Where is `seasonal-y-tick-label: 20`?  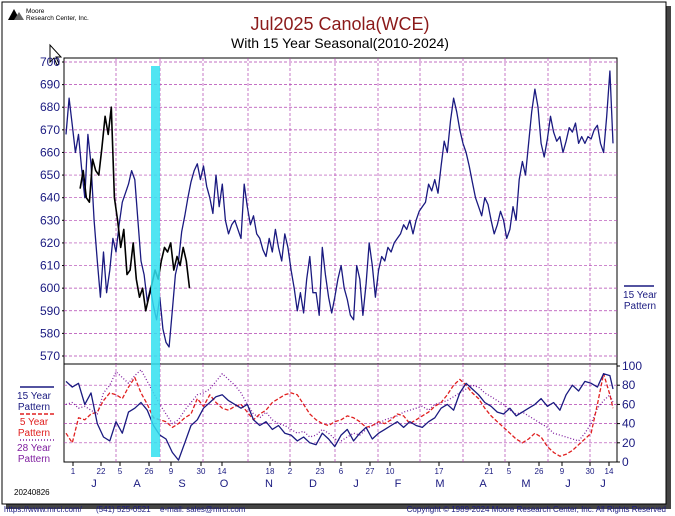
seasonal-y-tick-label: 20 is located at coordinates (629, 443).